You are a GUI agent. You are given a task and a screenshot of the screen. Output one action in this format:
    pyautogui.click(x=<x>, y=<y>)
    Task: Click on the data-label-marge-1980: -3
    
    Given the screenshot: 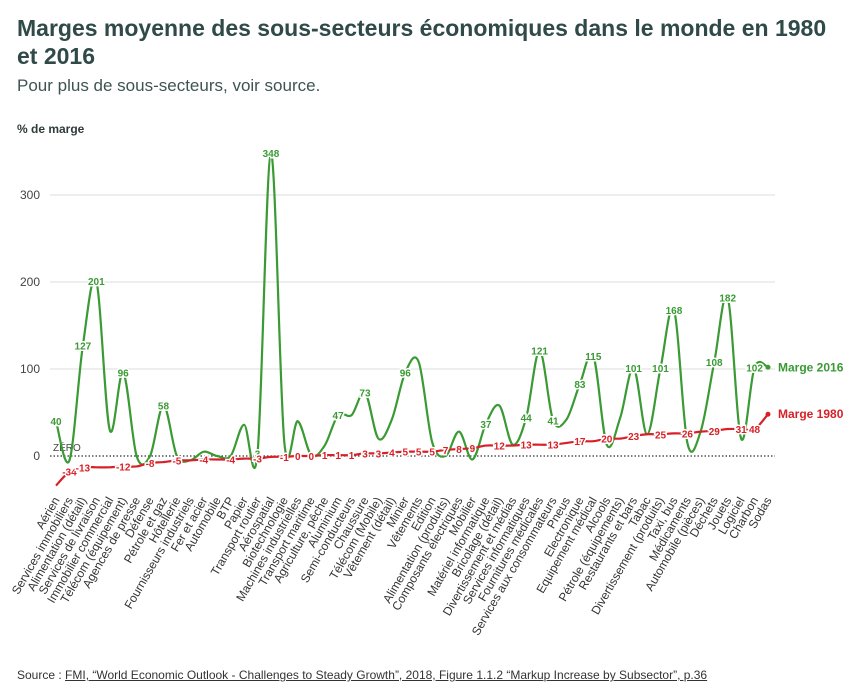 What is the action you would take?
    pyautogui.click(x=257, y=460)
    